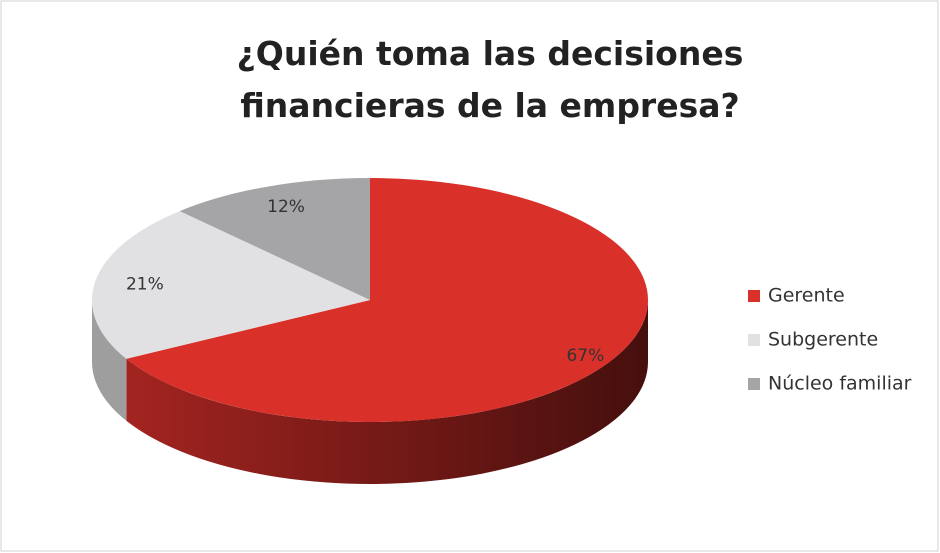 The height and width of the screenshot is (553, 940). I want to click on data-label: 21%, so click(145, 284).